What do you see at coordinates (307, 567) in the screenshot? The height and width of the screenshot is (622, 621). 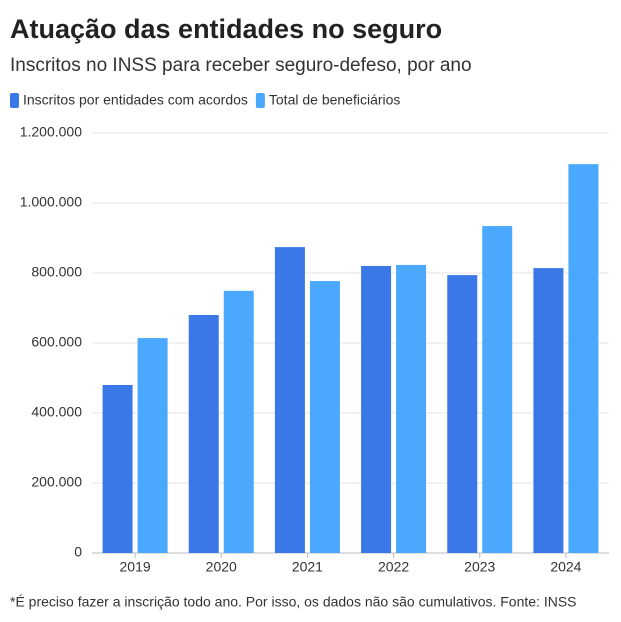 I see `x-tick-label: 2021` at bounding box center [307, 567].